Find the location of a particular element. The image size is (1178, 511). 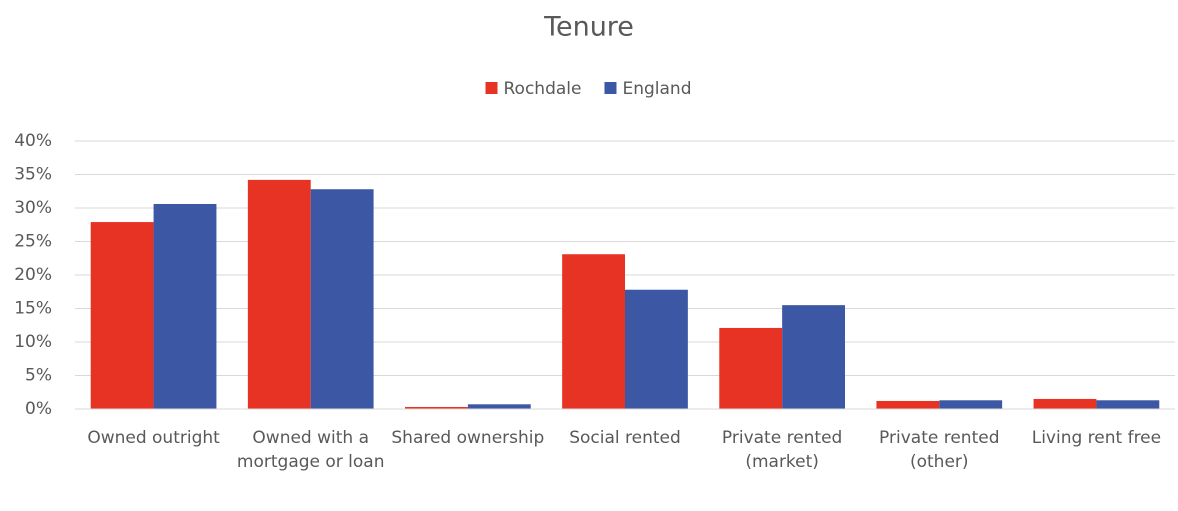

x-tick-label: Social rented is located at coordinates (625, 438).